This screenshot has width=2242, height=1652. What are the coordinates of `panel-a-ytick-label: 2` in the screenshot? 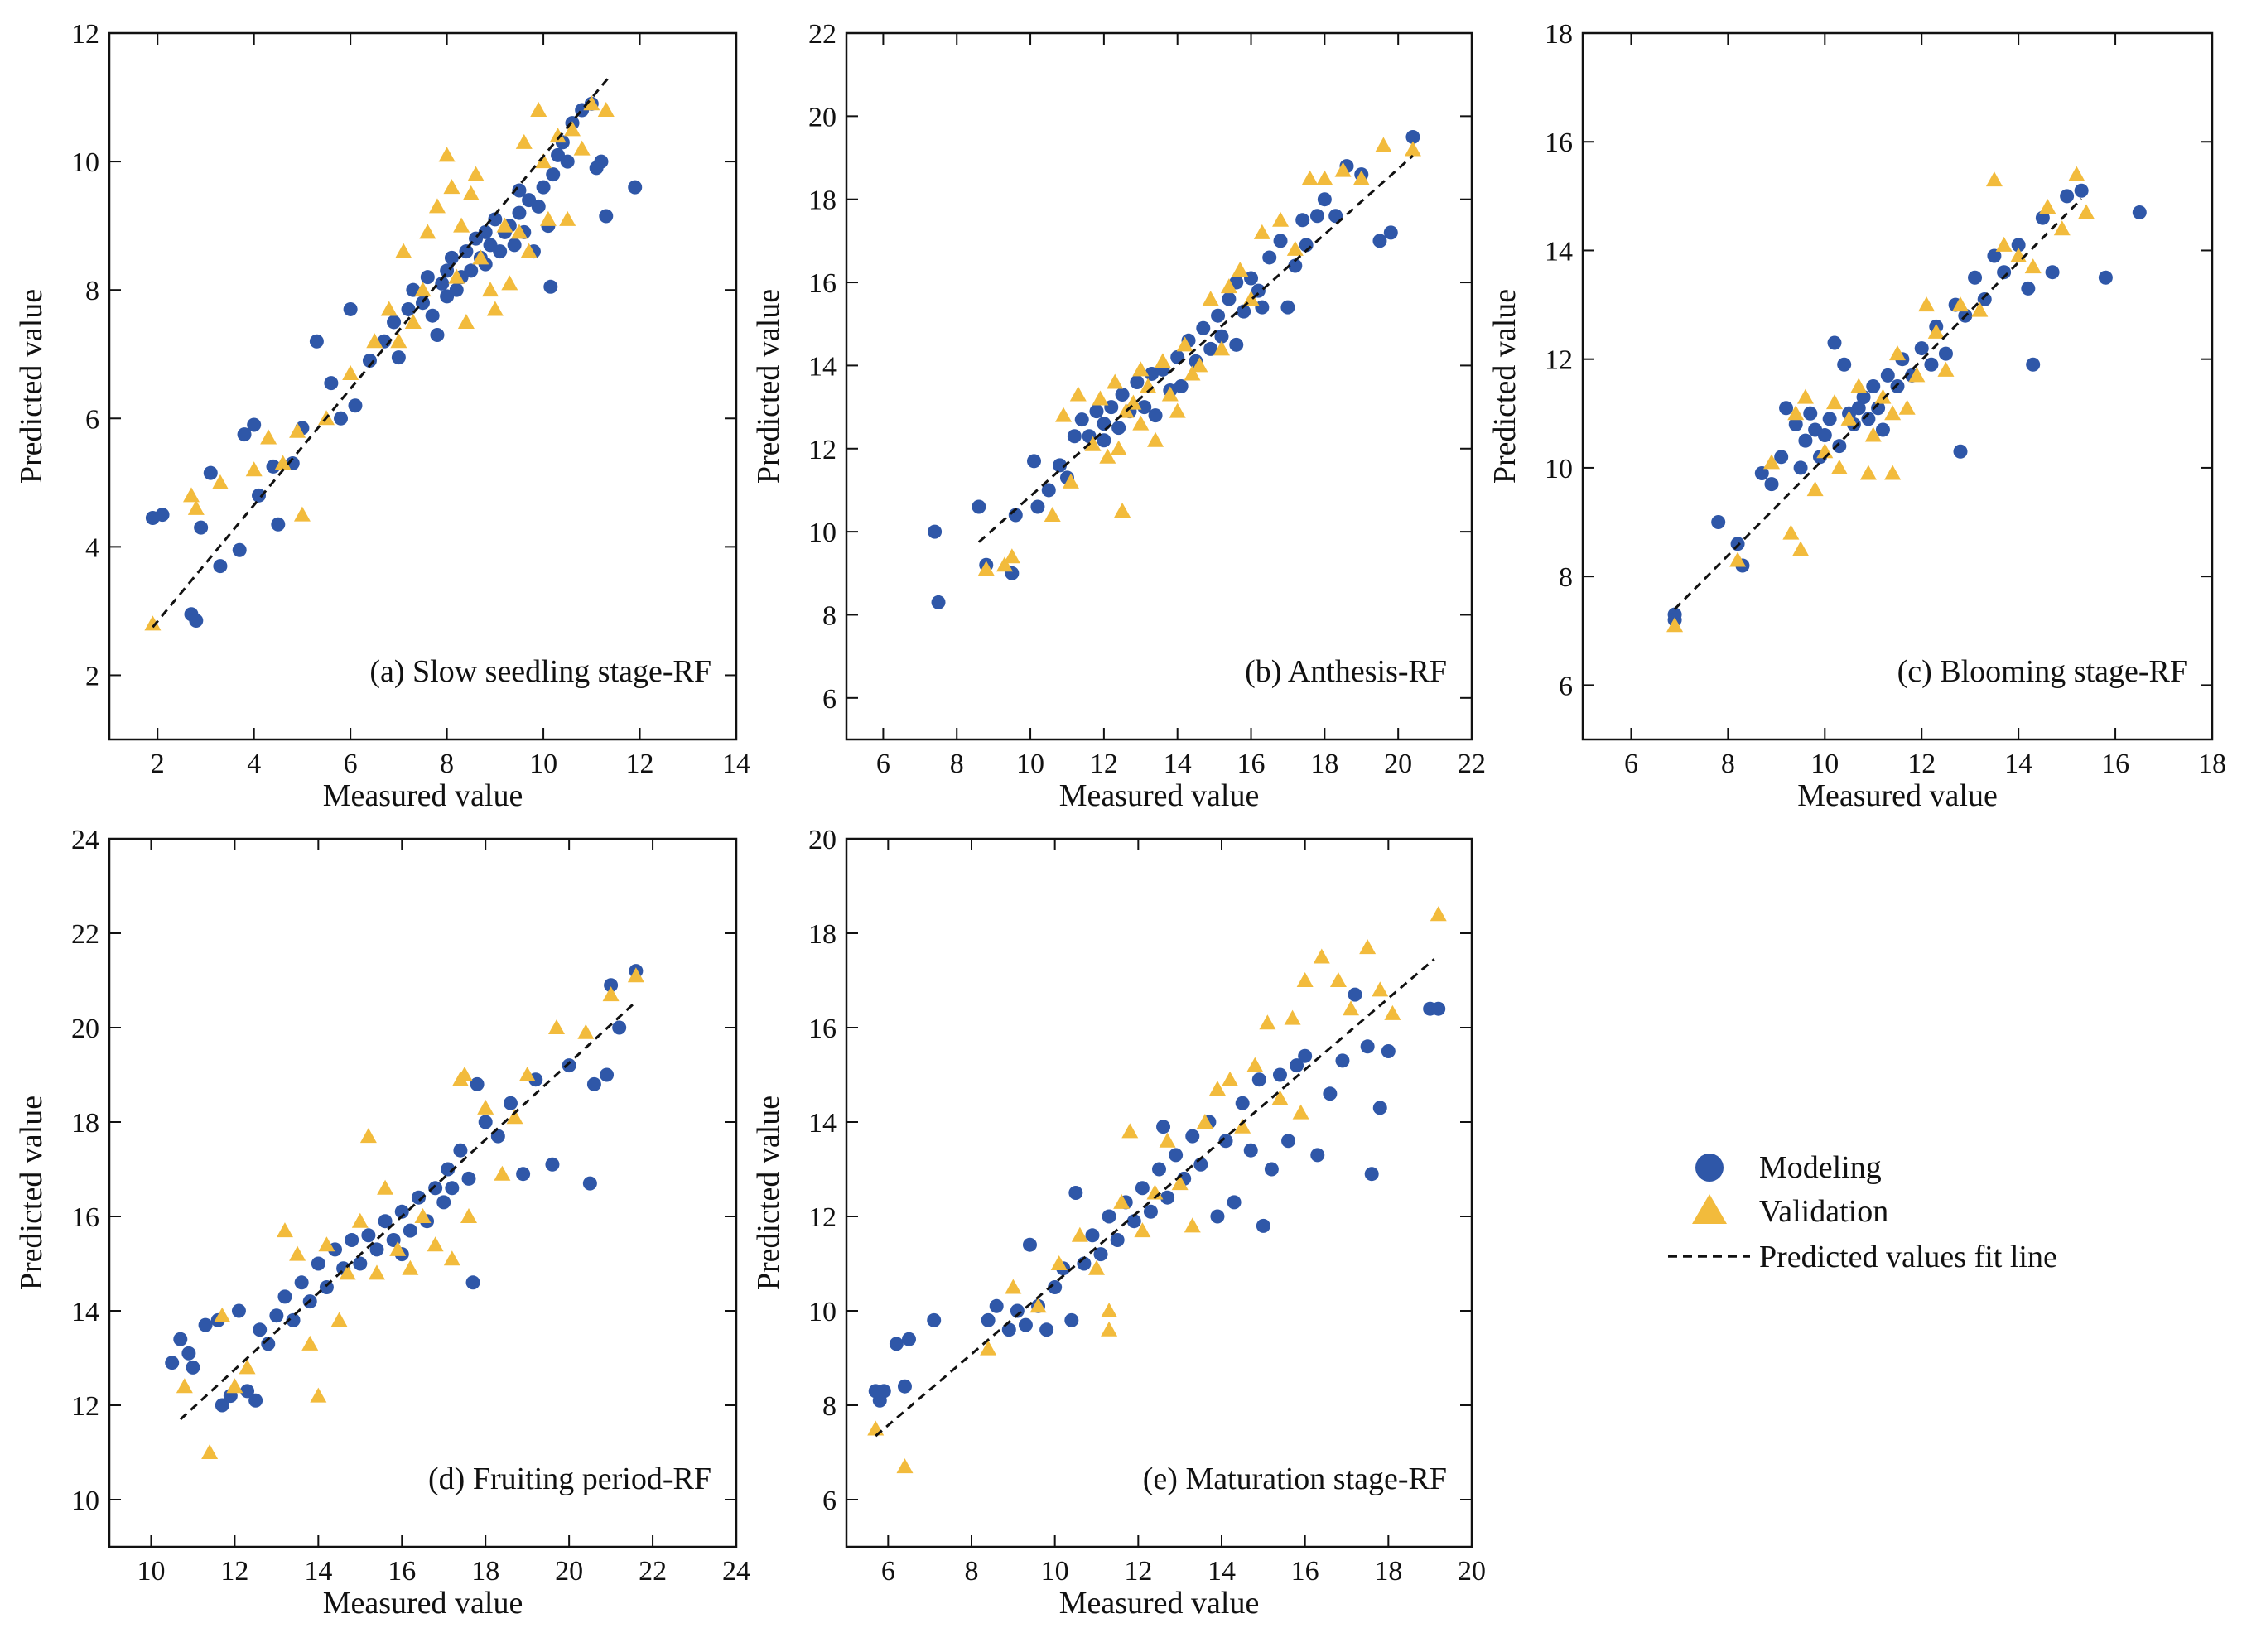 It's located at (92, 676).